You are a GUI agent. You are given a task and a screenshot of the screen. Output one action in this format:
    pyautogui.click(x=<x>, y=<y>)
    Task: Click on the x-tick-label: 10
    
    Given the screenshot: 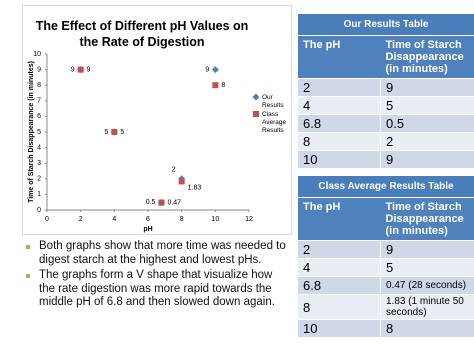 What is the action you would take?
    pyautogui.click(x=215, y=219)
    